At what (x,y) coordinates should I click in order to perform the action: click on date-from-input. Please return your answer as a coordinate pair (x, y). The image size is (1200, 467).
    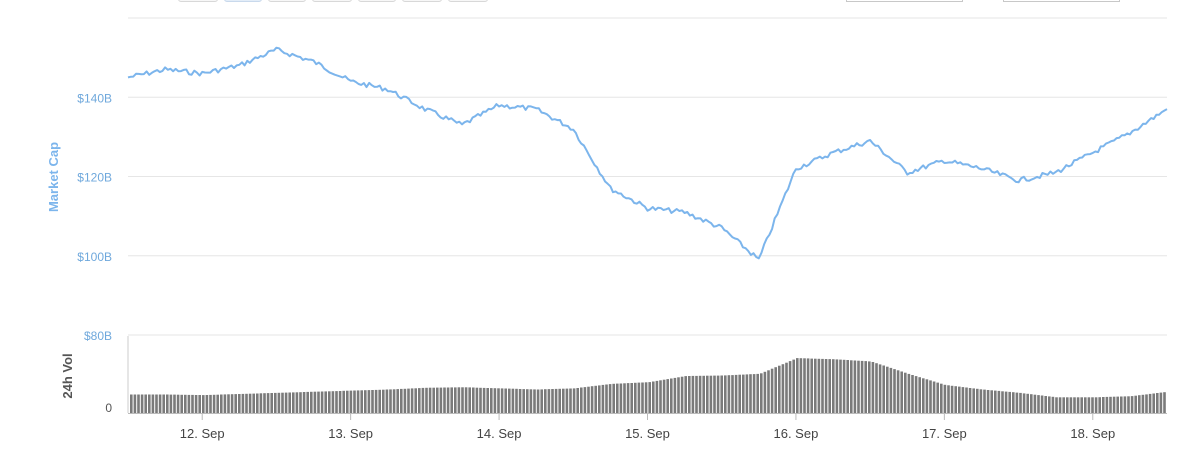
    Looking at the image, I should click on (904, 1).